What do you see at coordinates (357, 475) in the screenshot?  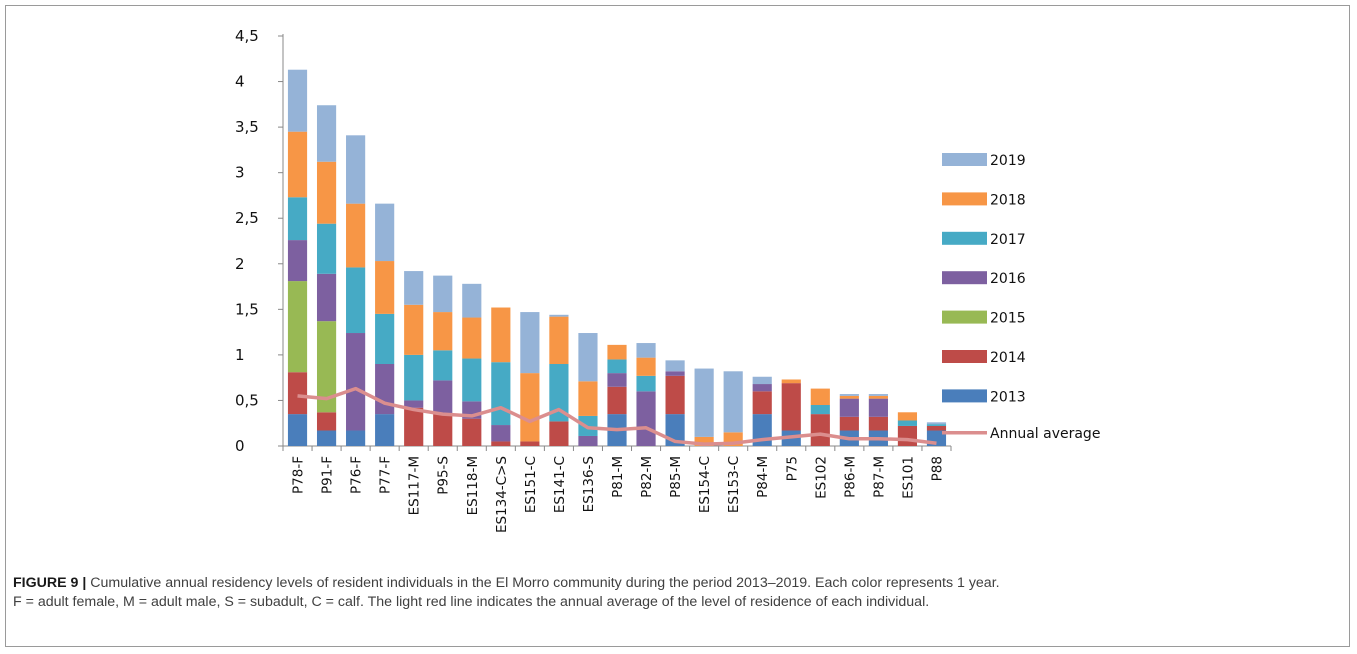 I see `x-tick-label: P76-F` at bounding box center [357, 475].